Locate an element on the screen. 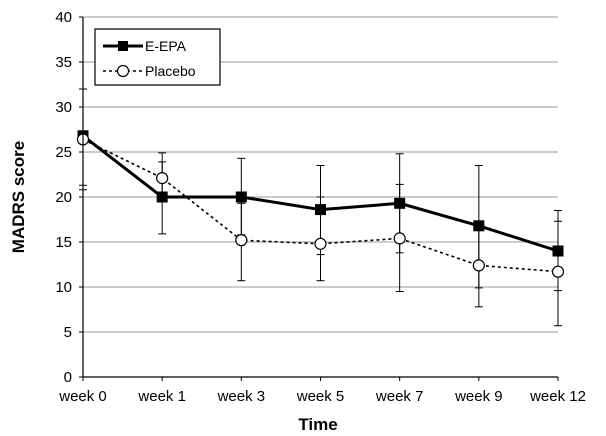 The width and height of the screenshot is (606, 436). y-tick-label: 20 is located at coordinates (63, 197).